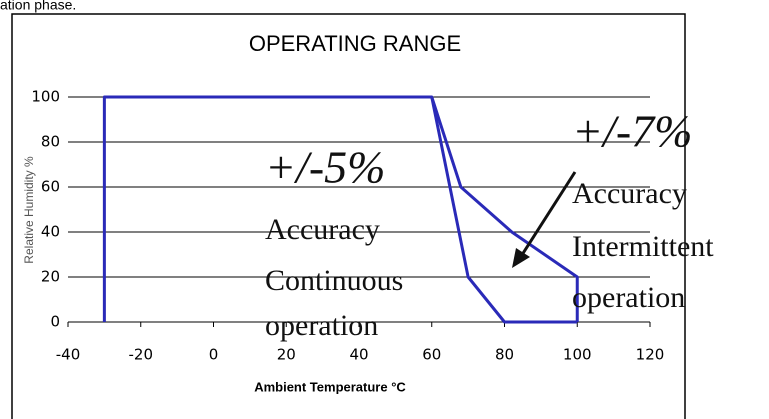 This screenshot has width=769, height=419. What do you see at coordinates (38, 6) in the screenshot?
I see `caption: ation phase.` at bounding box center [38, 6].